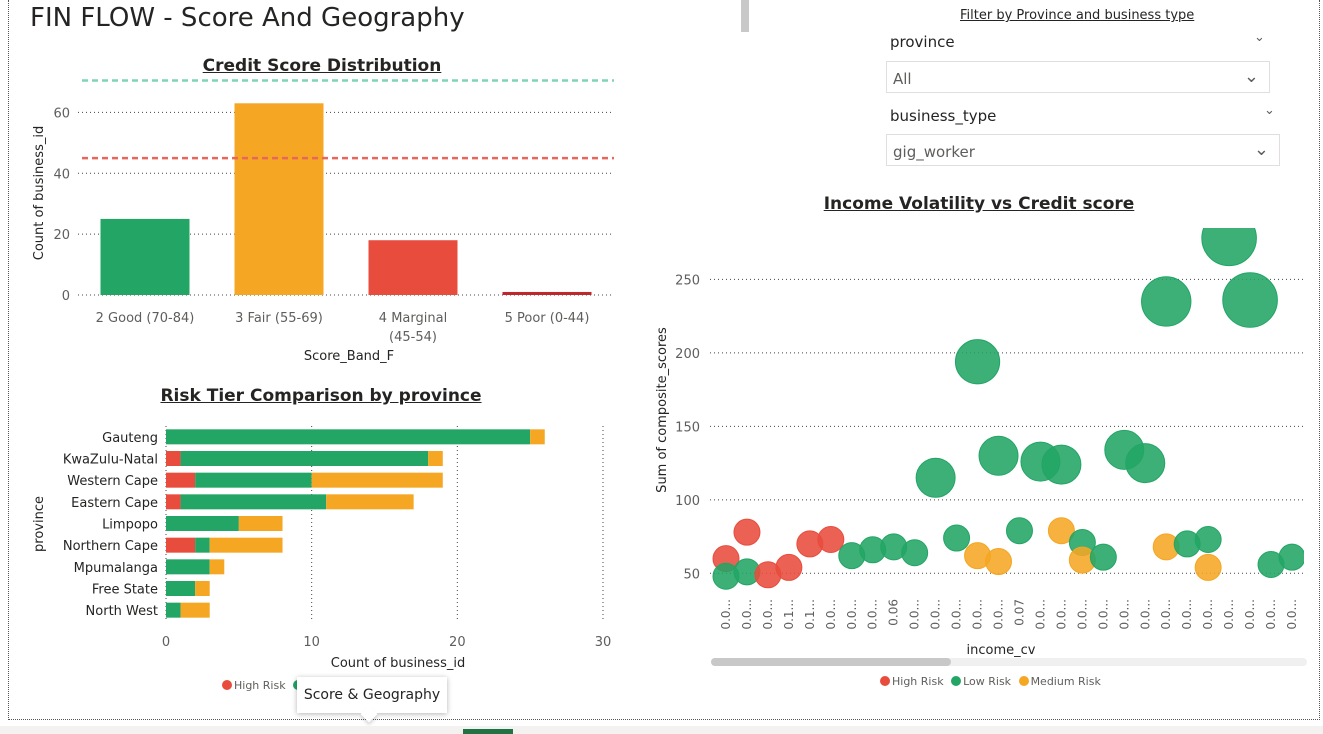  Describe the element at coordinates (1019, 612) in the screenshot. I see `x-tick-label: 0.07` at that location.